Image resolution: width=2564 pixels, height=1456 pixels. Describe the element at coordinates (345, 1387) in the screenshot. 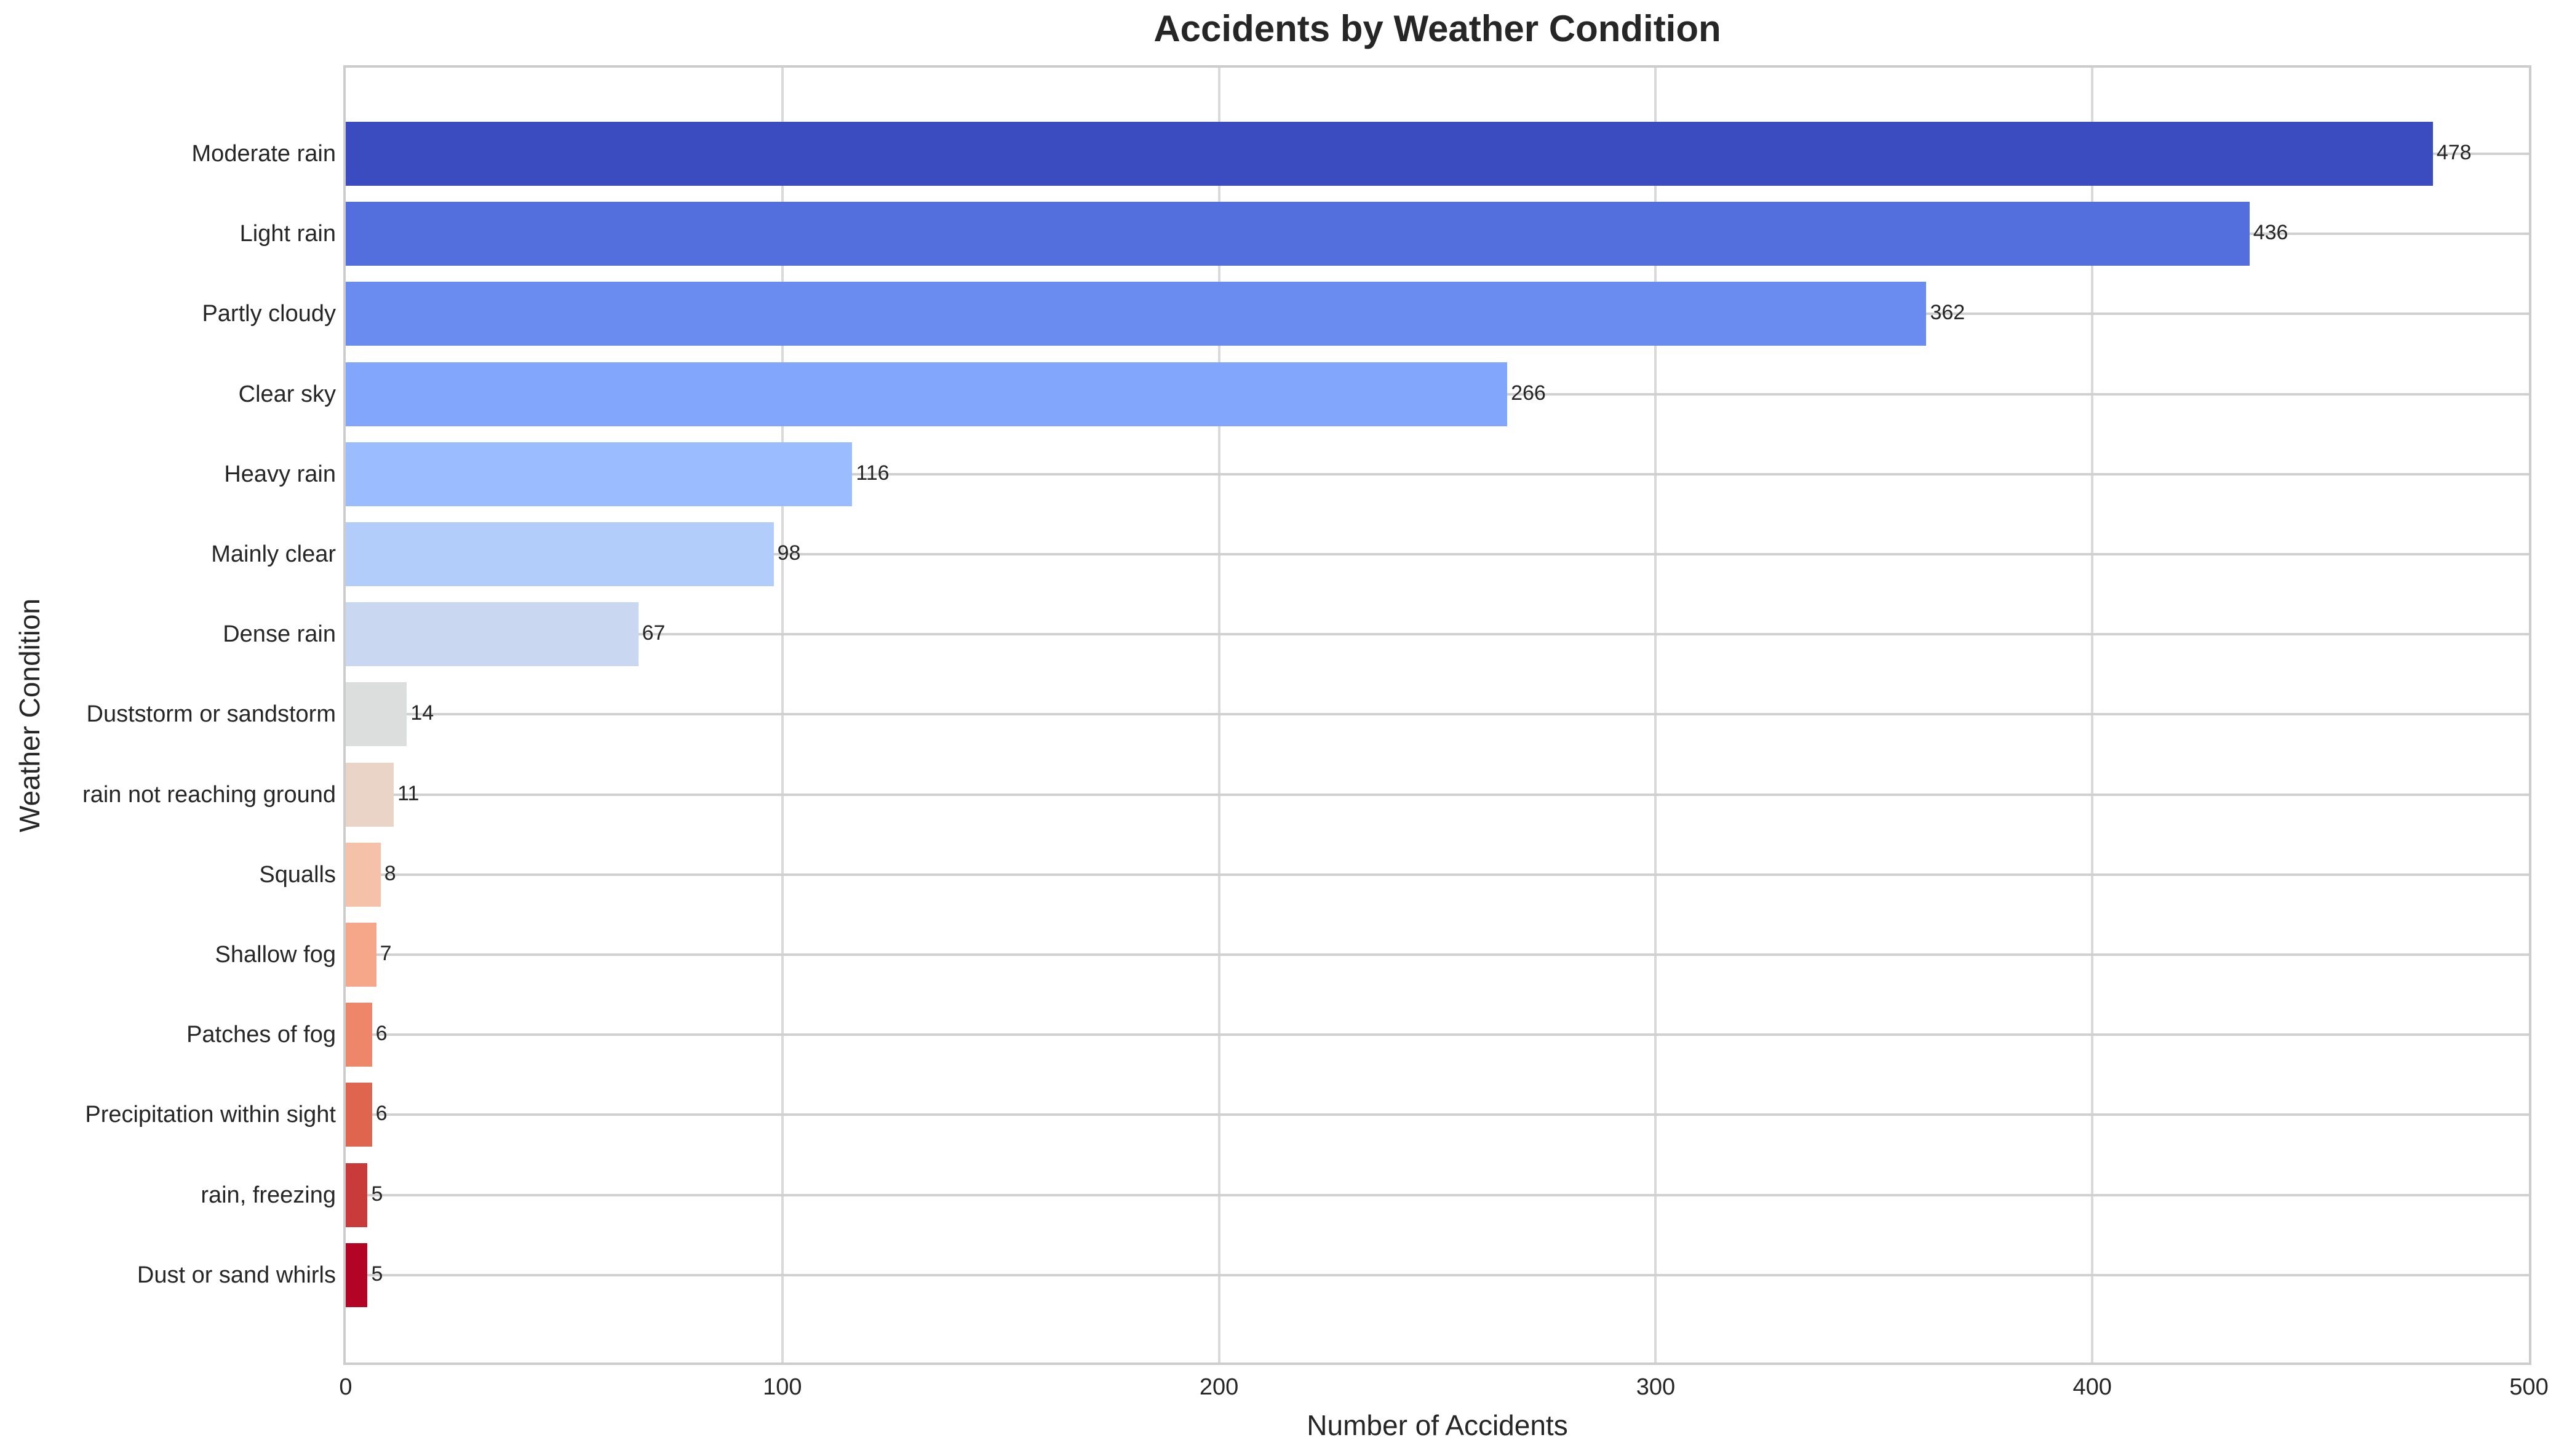

I see `x-tick-label: 0` at that location.